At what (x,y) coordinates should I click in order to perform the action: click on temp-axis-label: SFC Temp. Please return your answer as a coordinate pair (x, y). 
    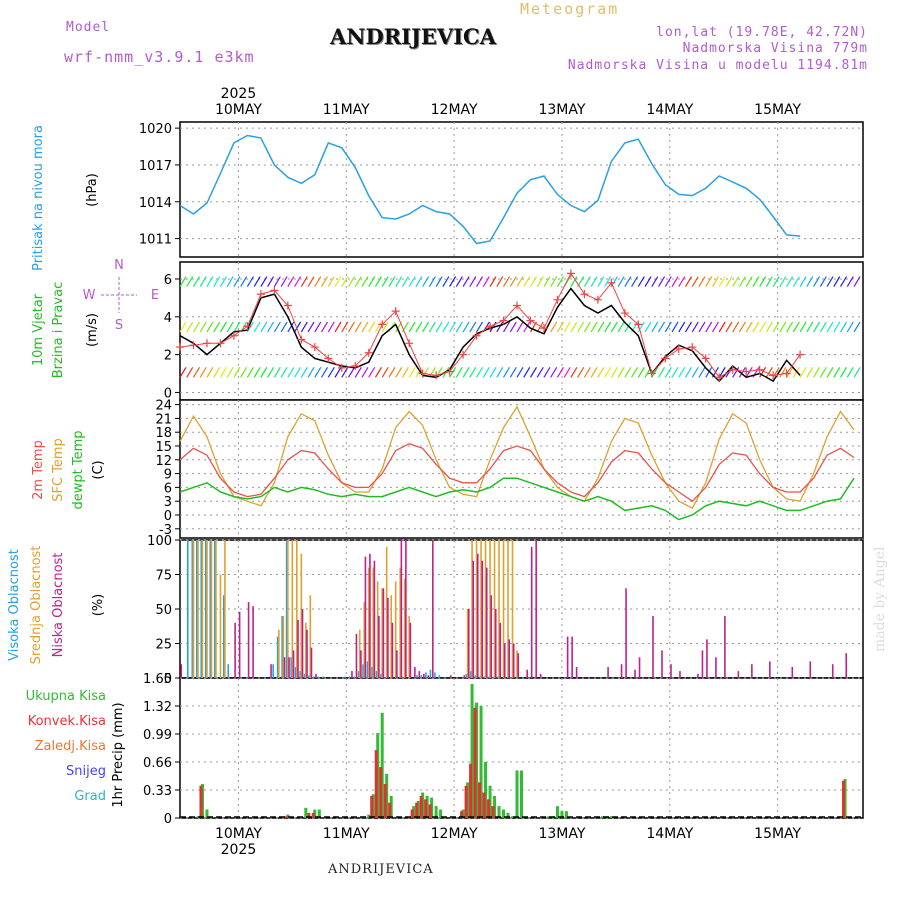
    Looking at the image, I should click on (58, 470).